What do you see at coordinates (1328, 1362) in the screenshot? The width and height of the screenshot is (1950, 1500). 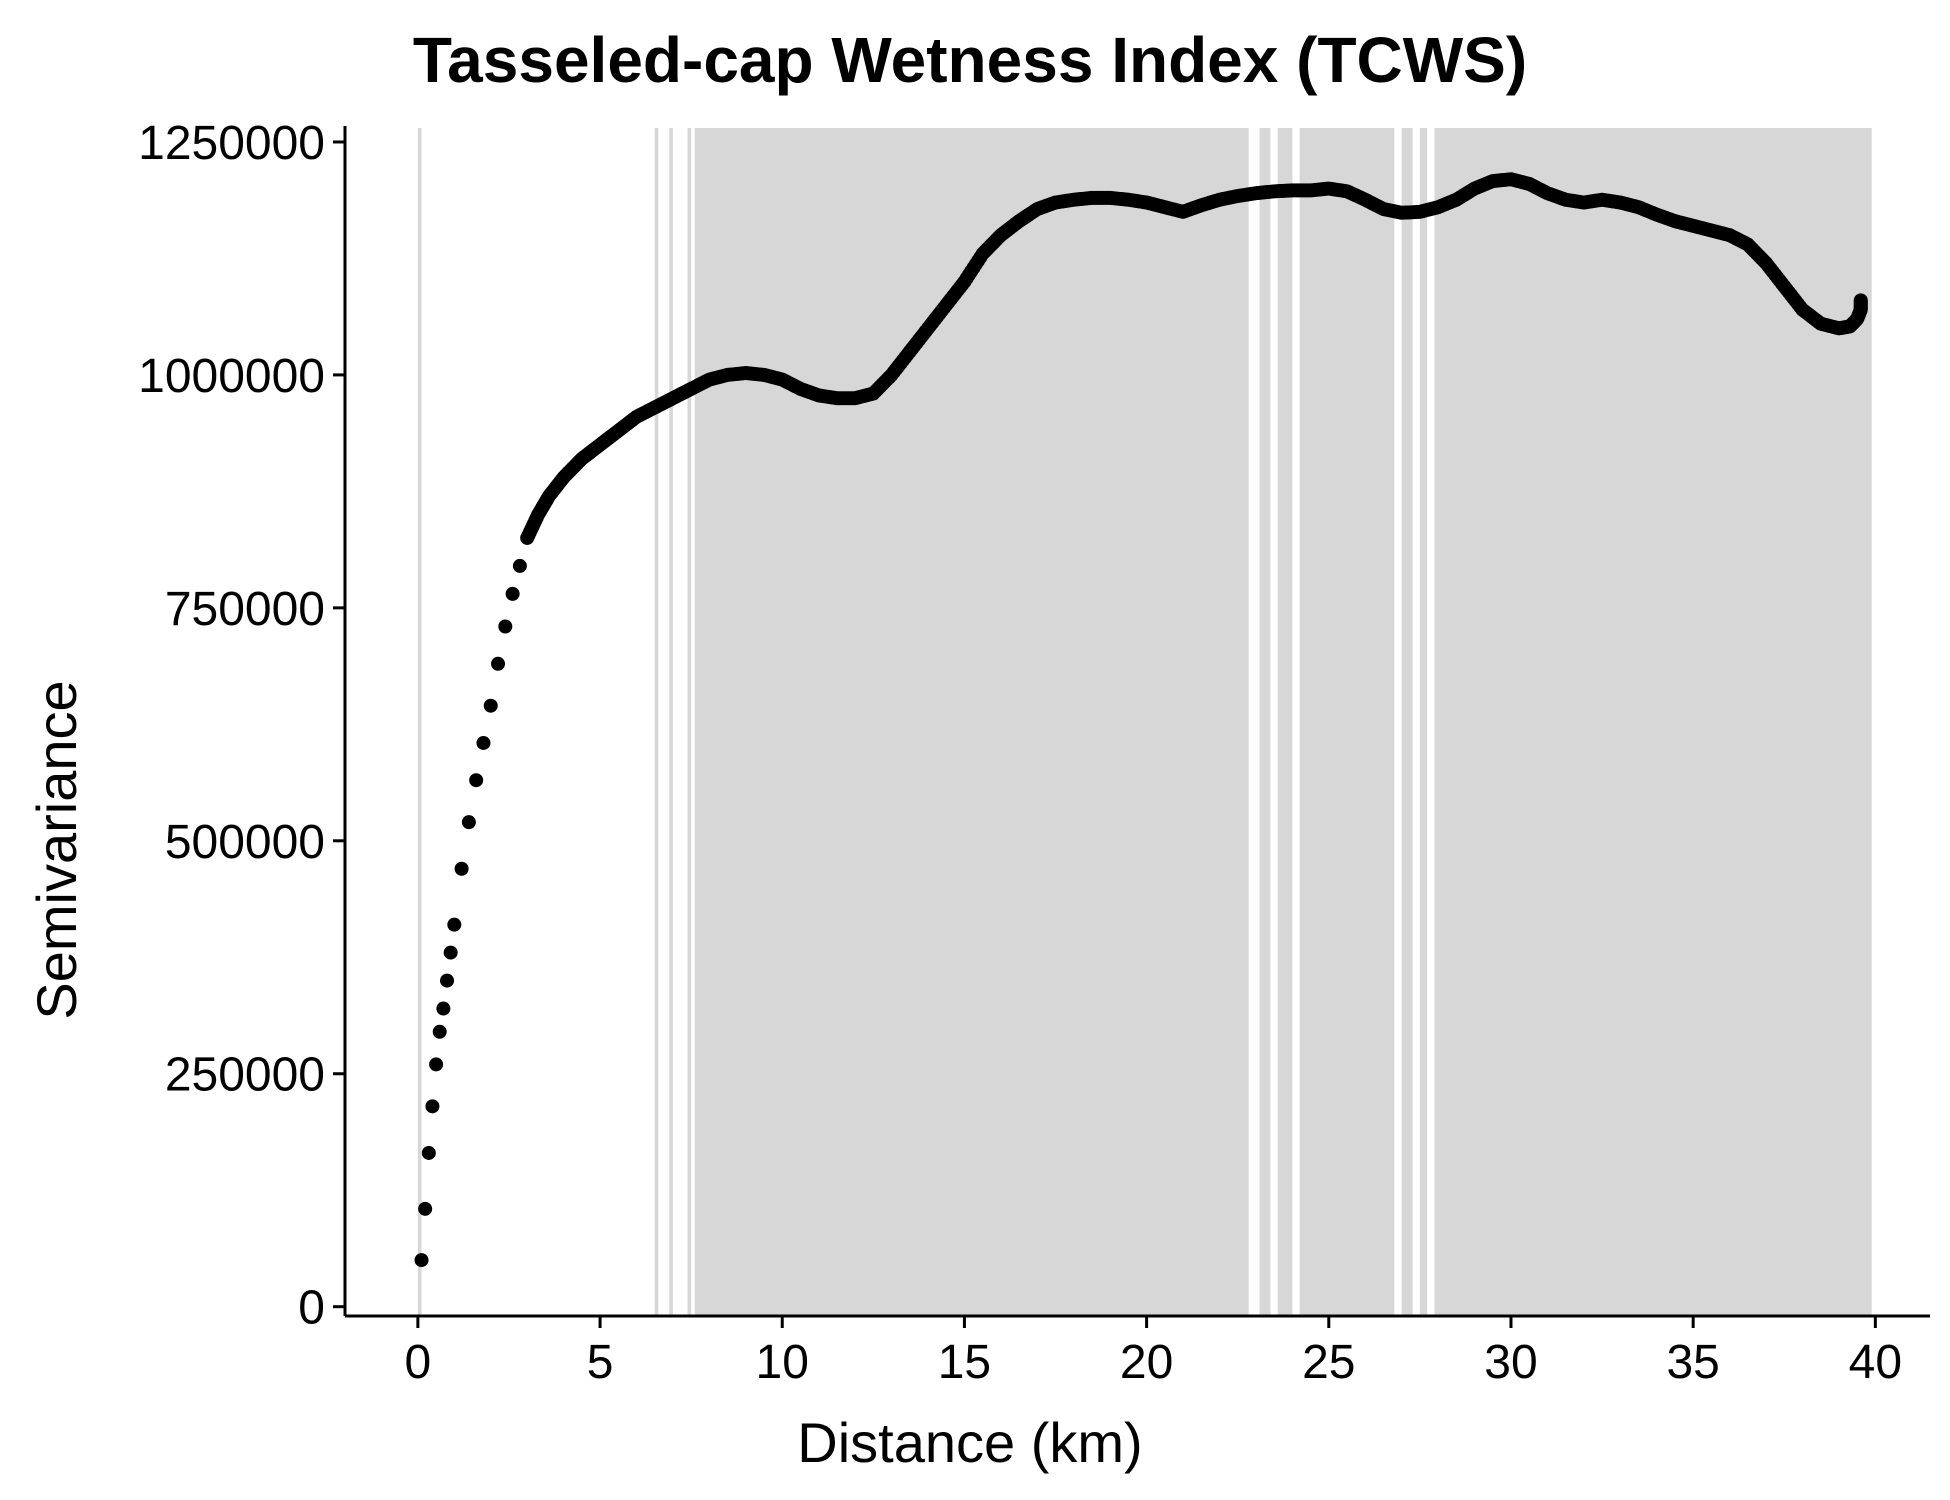 I see `x-tick-label: 25` at bounding box center [1328, 1362].